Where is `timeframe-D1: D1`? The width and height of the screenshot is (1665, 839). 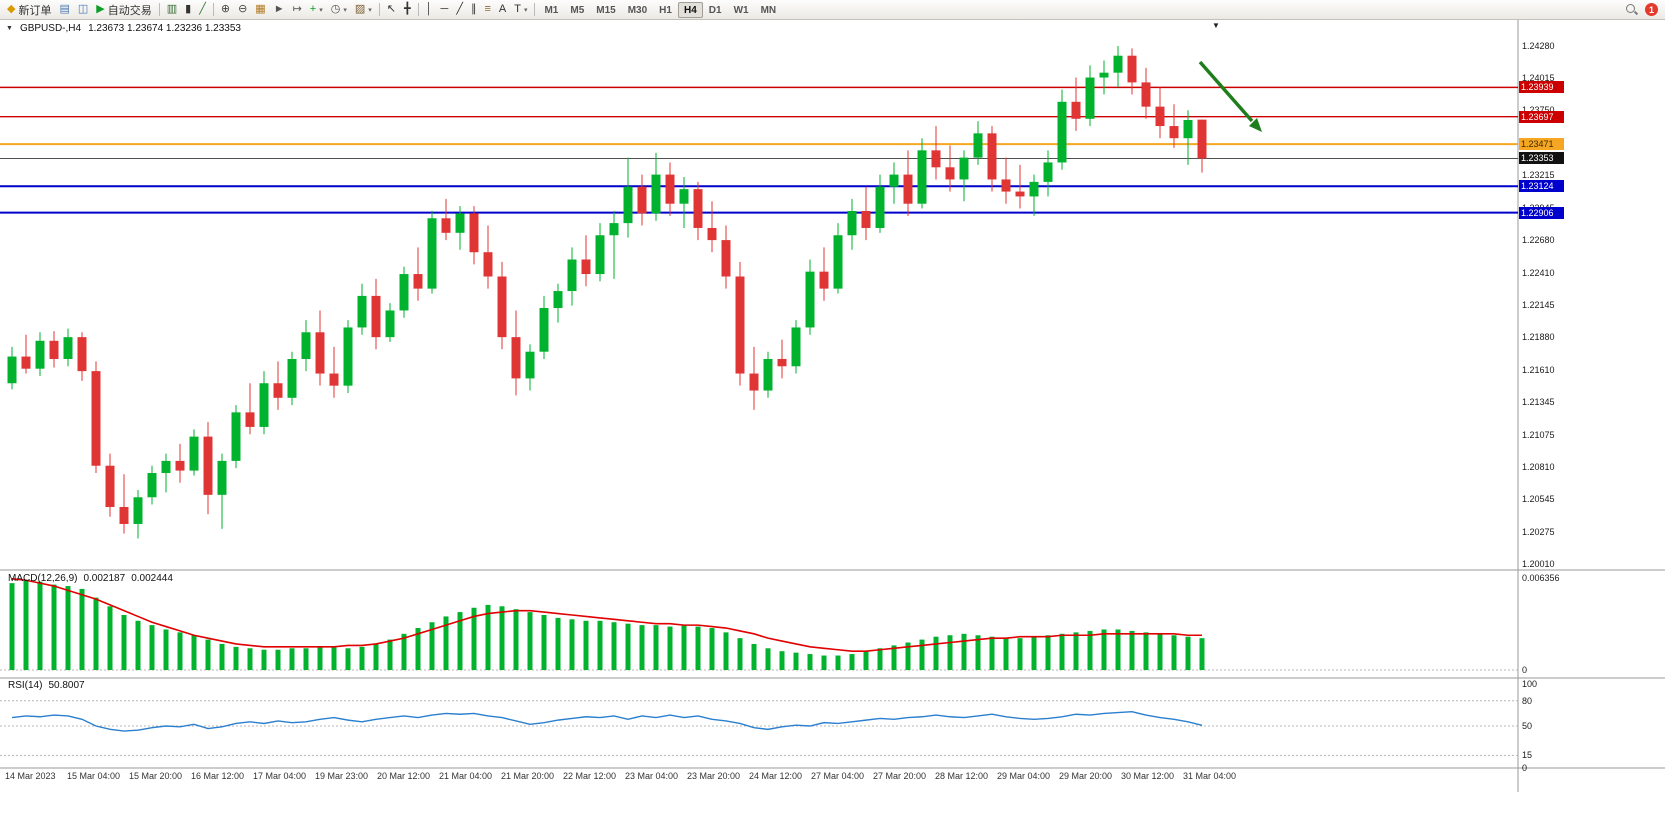 timeframe-D1: D1 is located at coordinates (715, 10).